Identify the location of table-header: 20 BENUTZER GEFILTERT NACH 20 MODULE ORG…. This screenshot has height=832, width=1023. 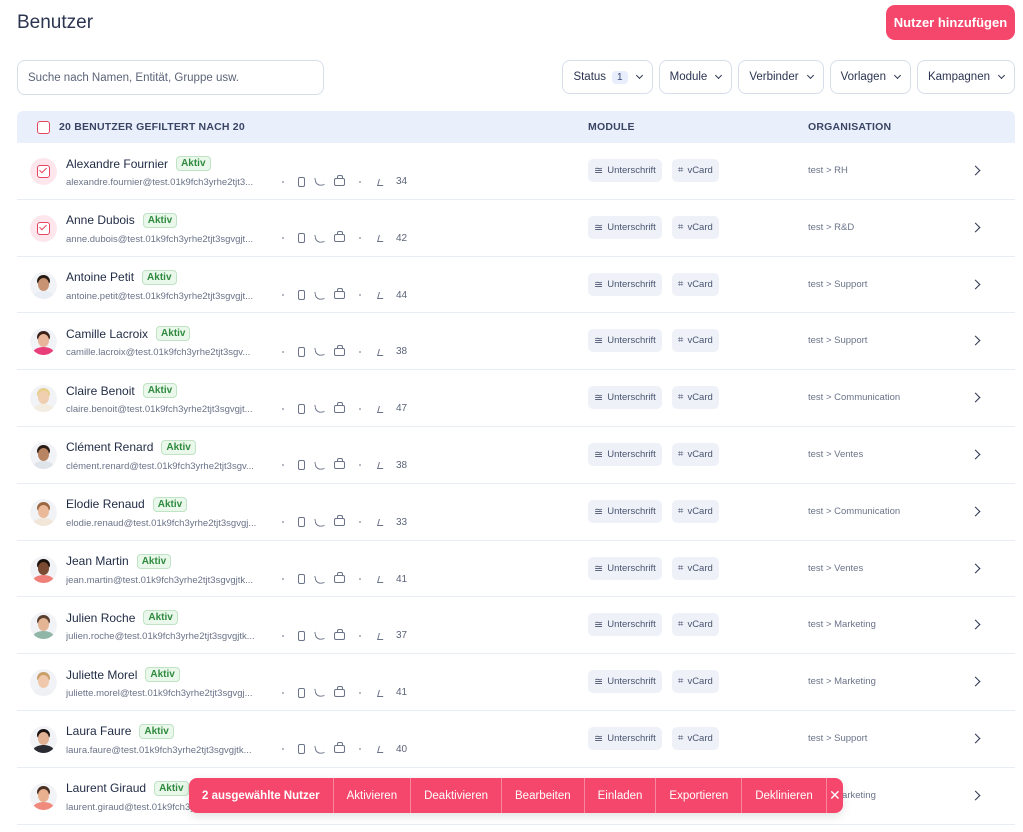
(516, 127).